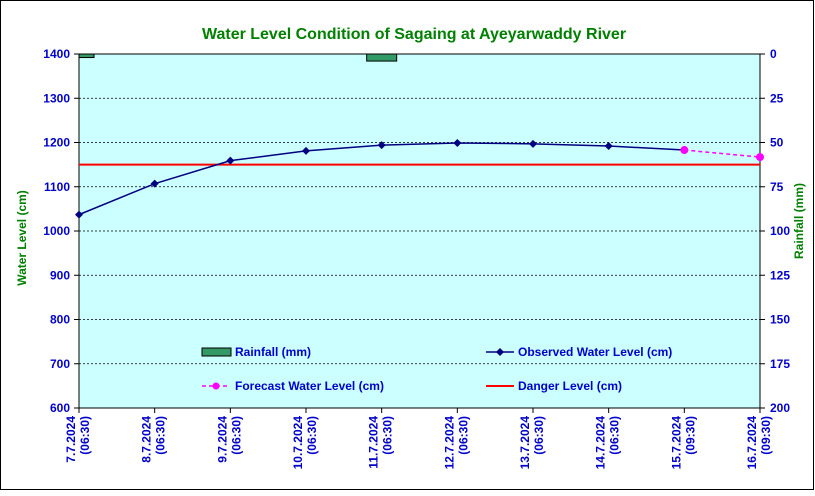 The image size is (815, 496). What do you see at coordinates (60, 320) in the screenshot?
I see `y-tick-label: 800` at bounding box center [60, 320].